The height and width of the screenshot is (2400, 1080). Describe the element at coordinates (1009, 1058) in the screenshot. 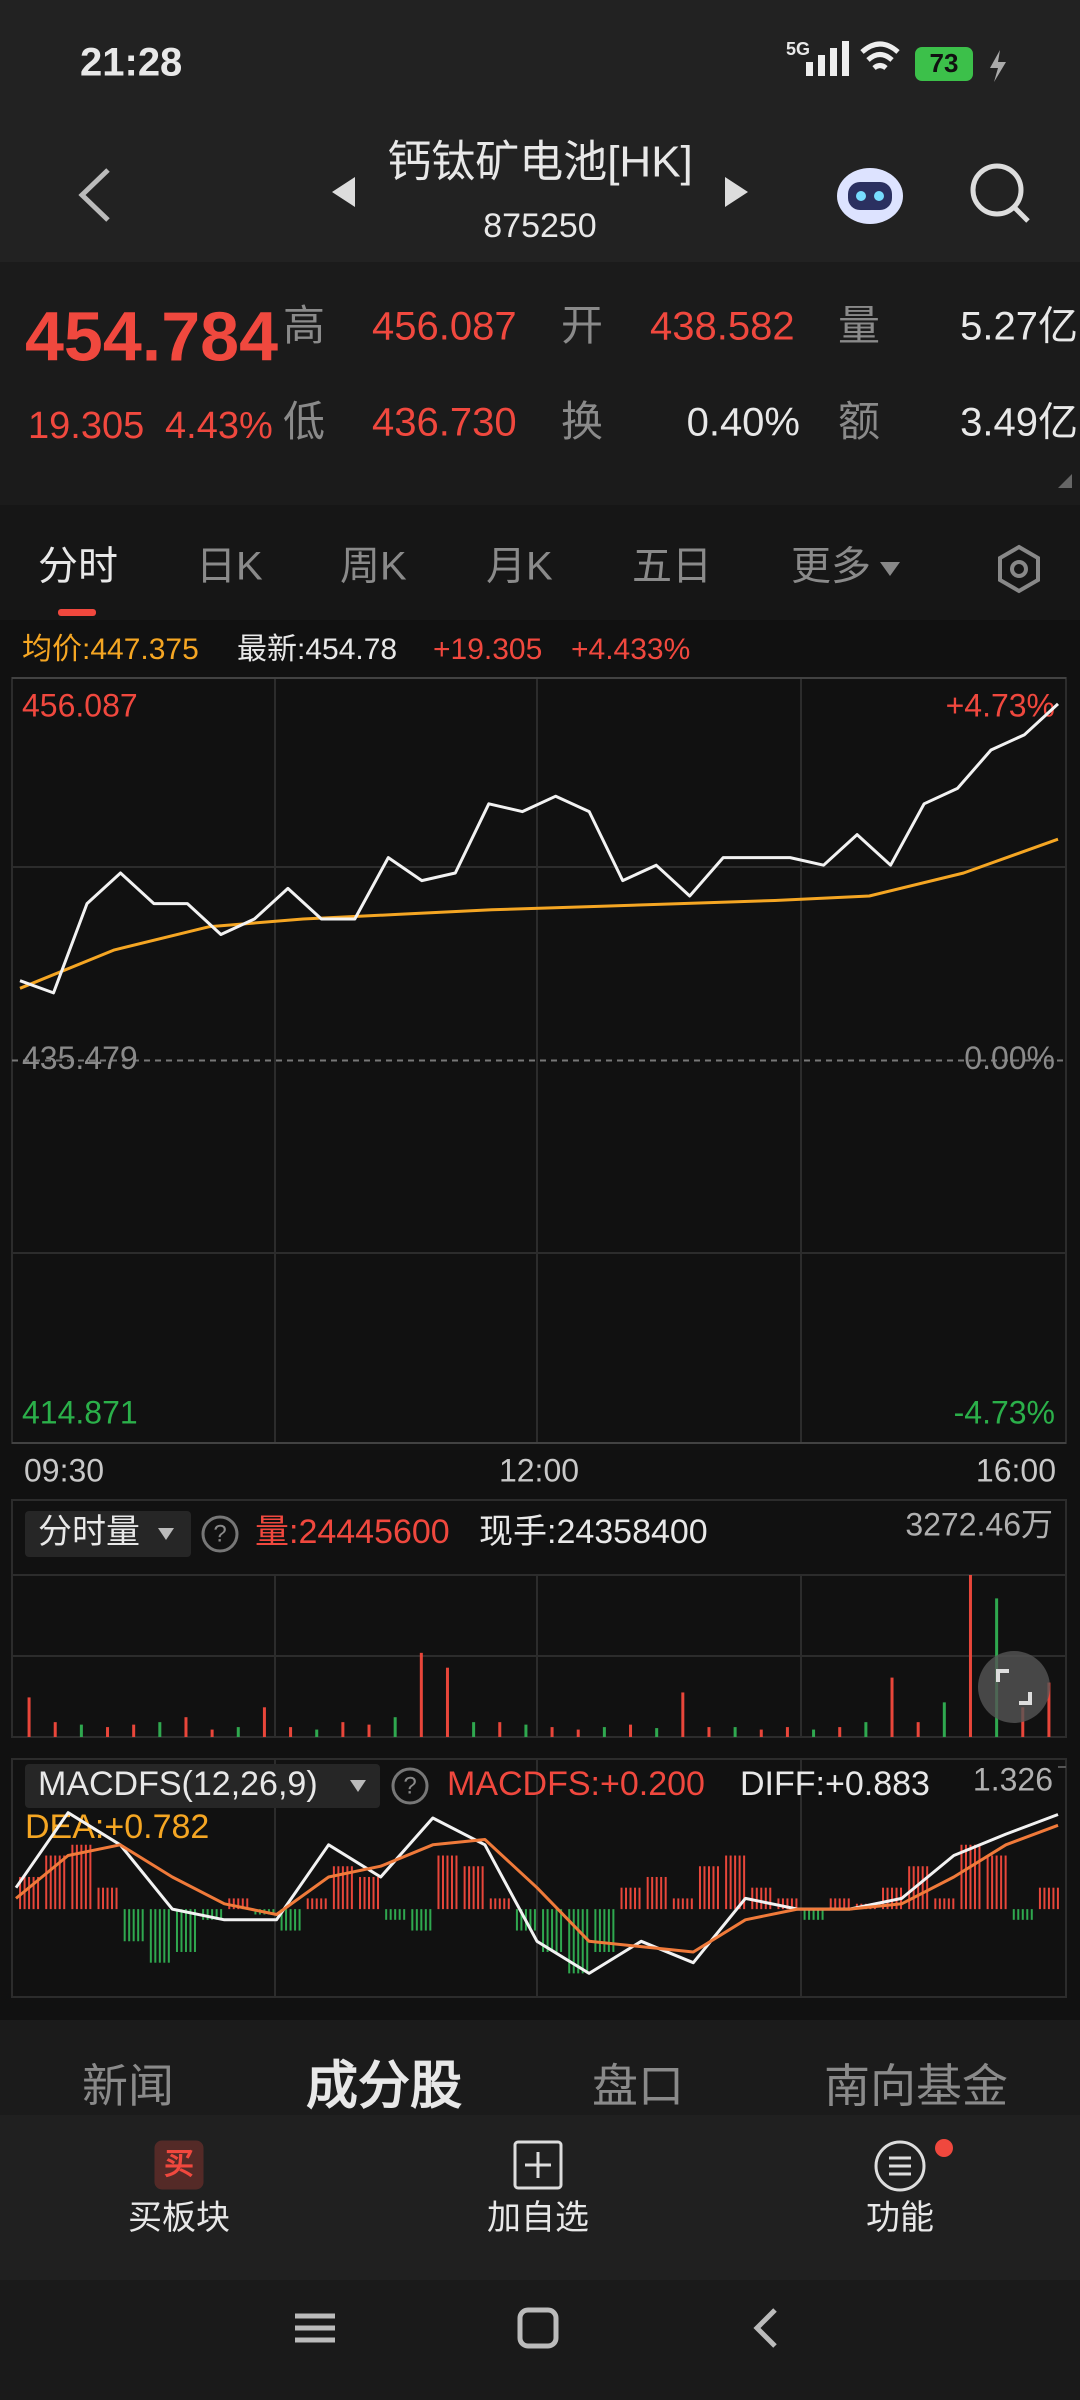

I see `y2-tick-label: 0.00%` at that location.